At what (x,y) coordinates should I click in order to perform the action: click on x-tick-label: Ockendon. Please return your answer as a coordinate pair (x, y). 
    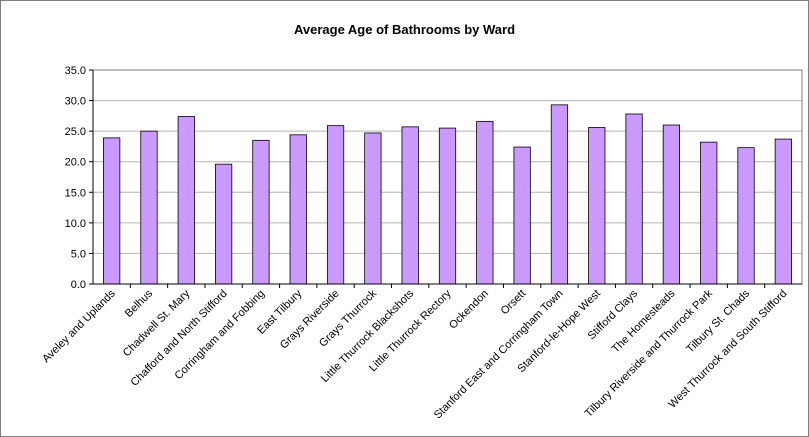
    Looking at the image, I should click on (469, 310).